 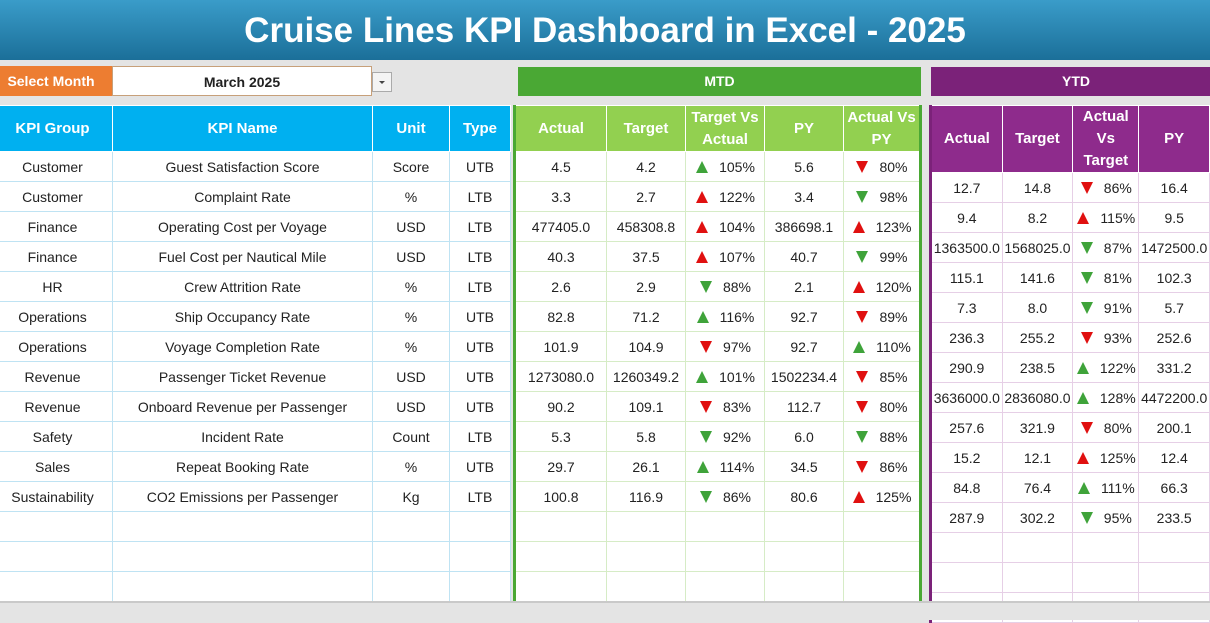 What do you see at coordinates (737, 376) in the screenshot?
I see `percent-value: 101%` at bounding box center [737, 376].